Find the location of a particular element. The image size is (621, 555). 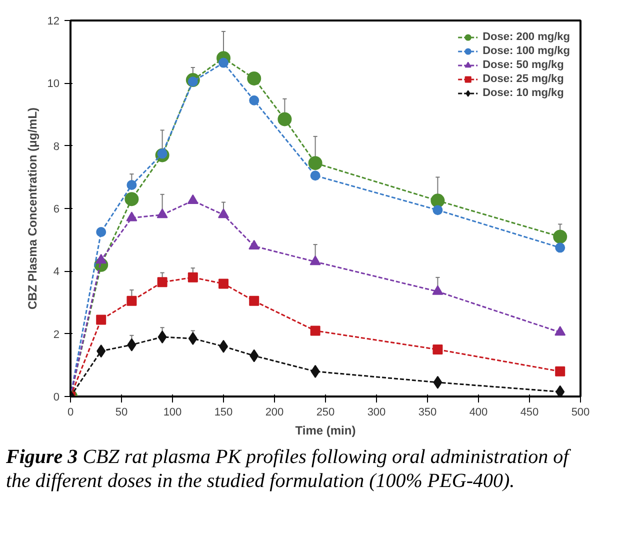

x-tick-label: 400 is located at coordinates (478, 412).